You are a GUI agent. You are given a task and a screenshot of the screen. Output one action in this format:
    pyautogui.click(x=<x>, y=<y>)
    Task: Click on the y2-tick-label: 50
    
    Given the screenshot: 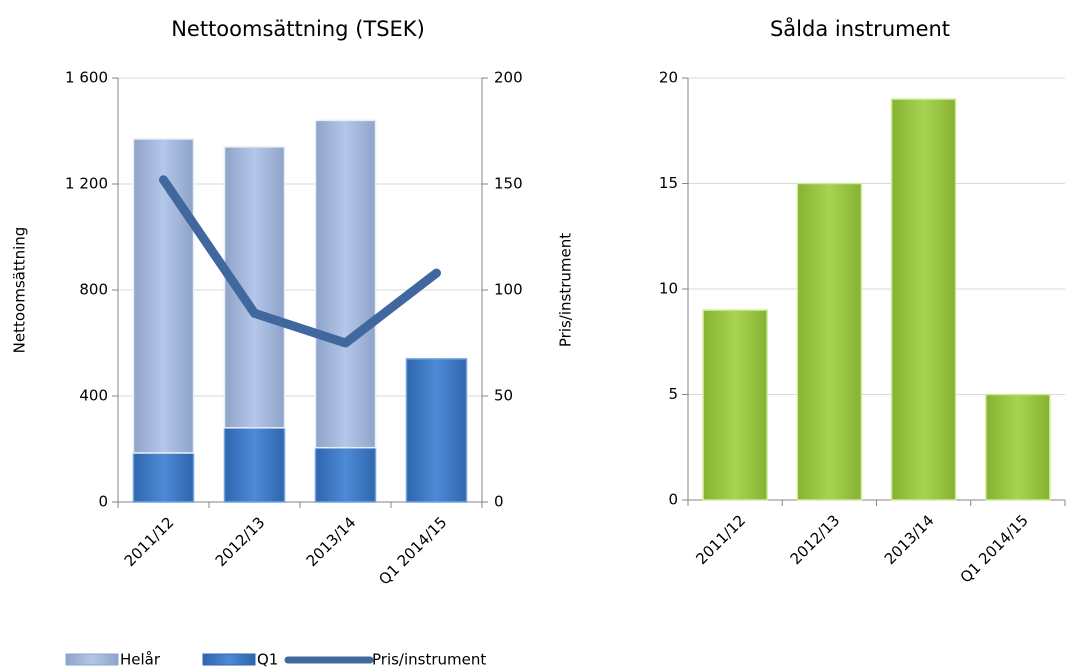 What is the action you would take?
    pyautogui.click(x=503, y=396)
    